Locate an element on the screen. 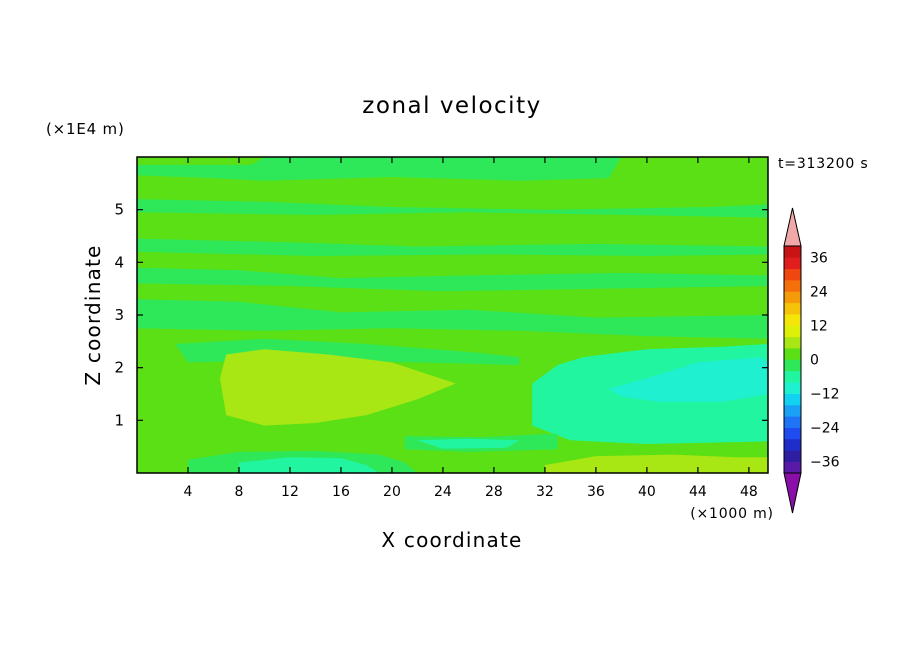 The width and height of the screenshot is (904, 654). contour-region-left-yellowgreen is located at coordinates (337, 387).